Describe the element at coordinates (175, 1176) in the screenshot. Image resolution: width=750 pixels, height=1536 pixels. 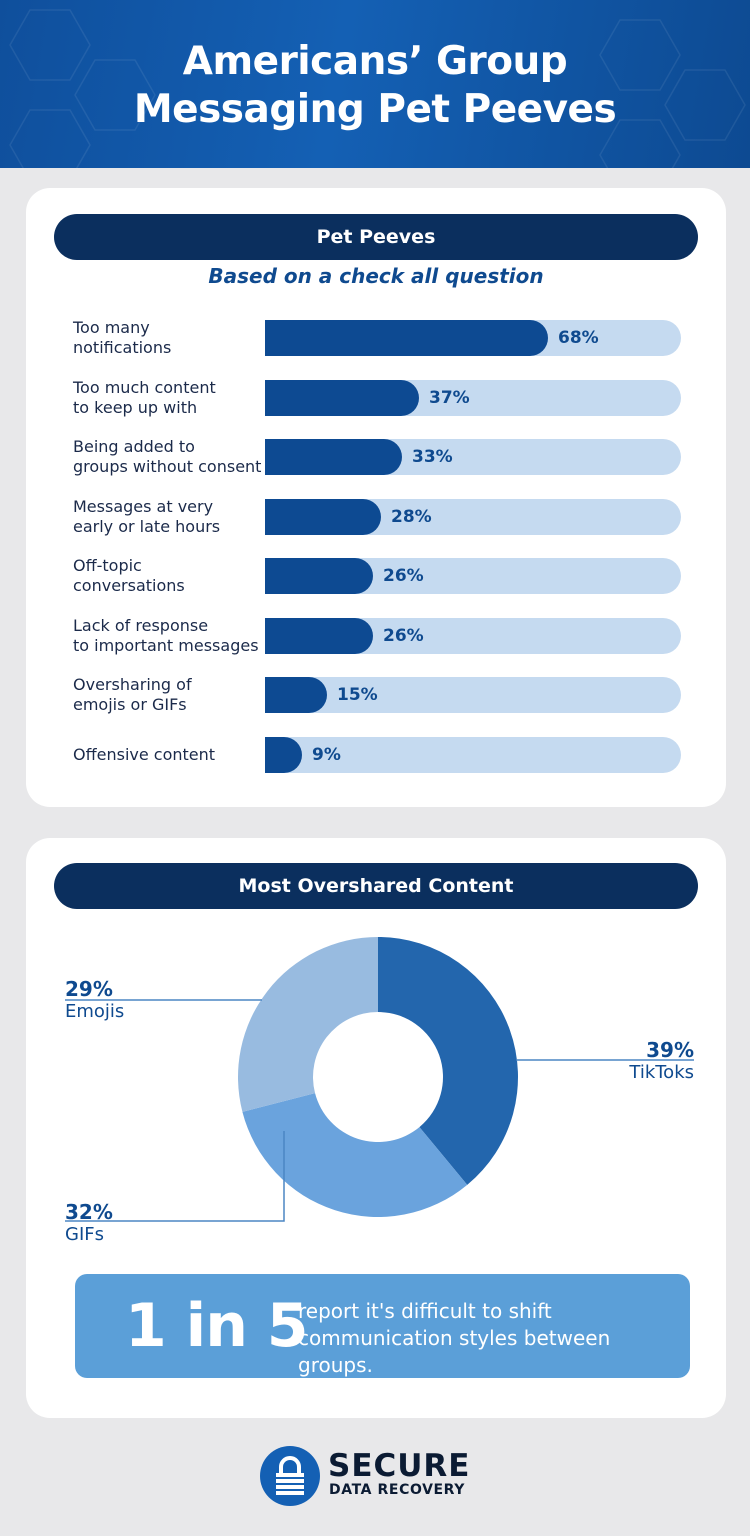
I see `leader-line-gifs` at that location.